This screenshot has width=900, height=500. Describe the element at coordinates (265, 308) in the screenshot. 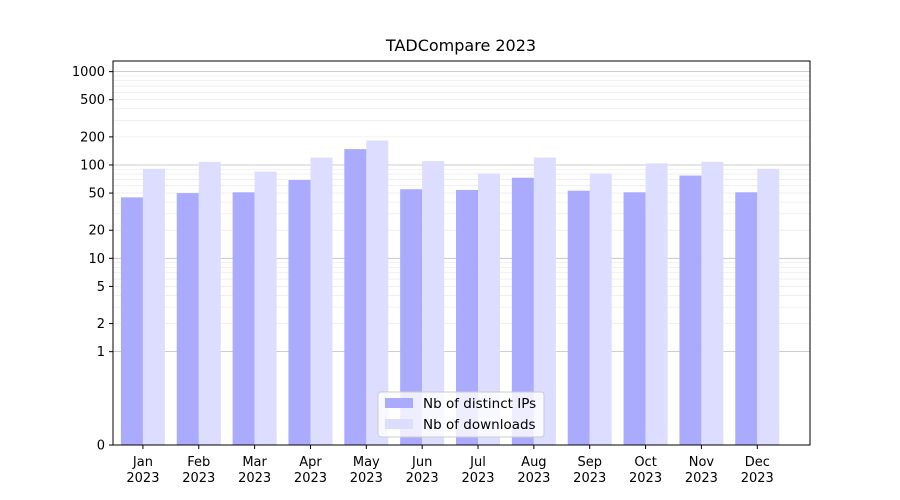

I see `bar-downloads-mar` at that location.